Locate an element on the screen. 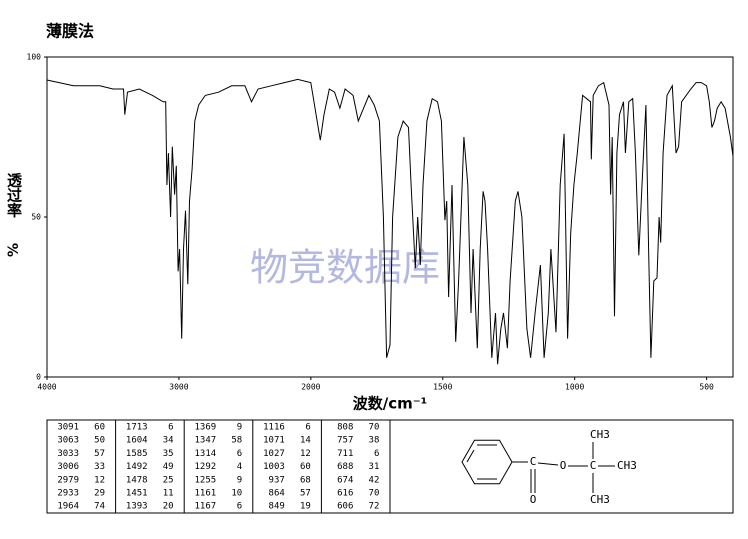  peak-transmittance: 14 is located at coordinates (305, 441).